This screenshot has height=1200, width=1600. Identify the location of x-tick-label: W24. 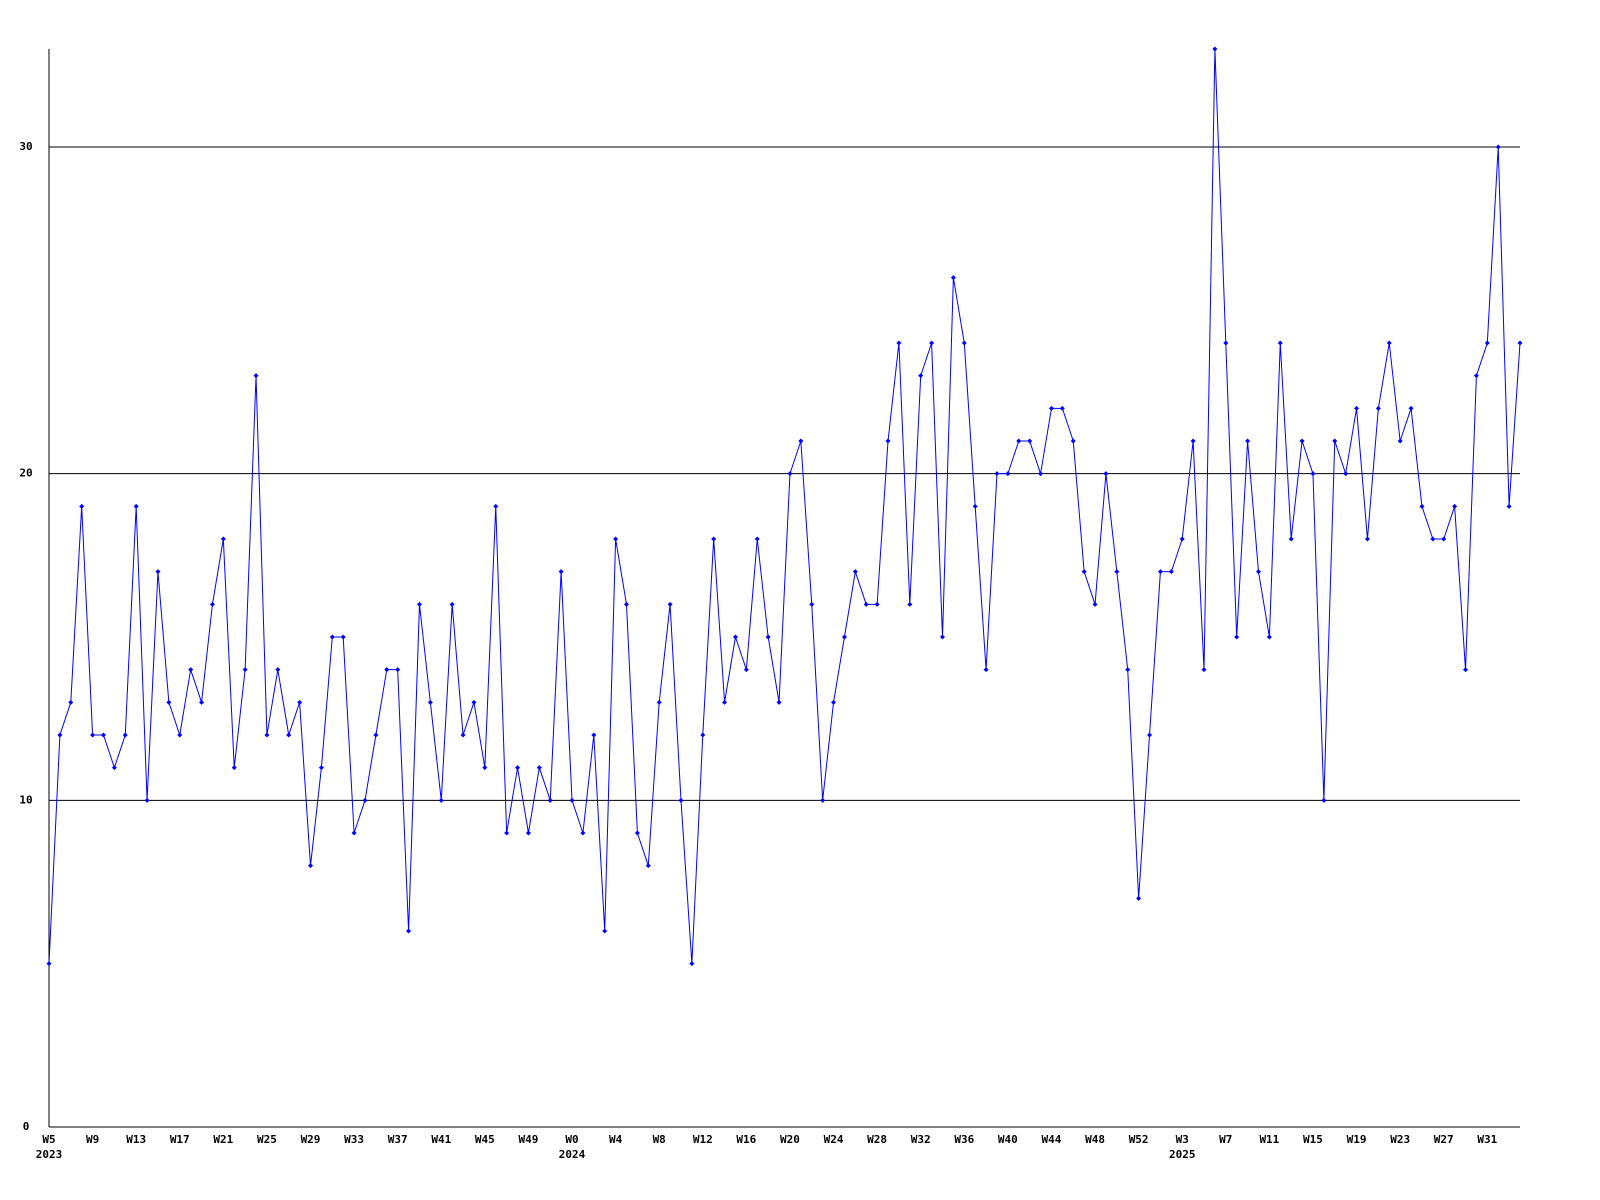
(833, 1139).